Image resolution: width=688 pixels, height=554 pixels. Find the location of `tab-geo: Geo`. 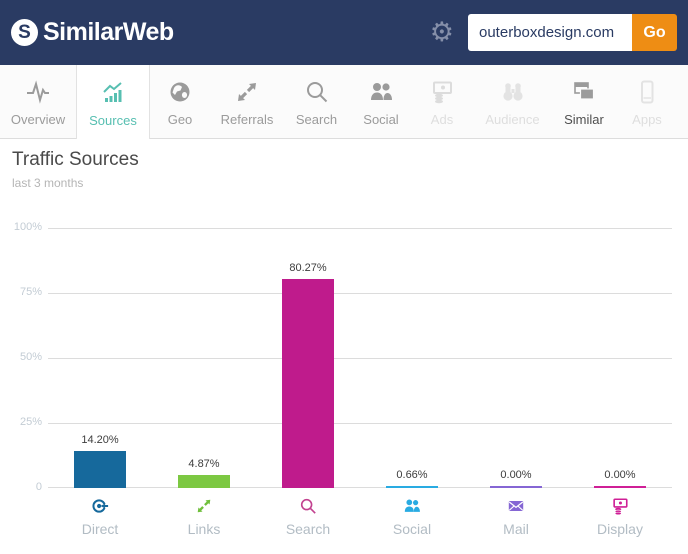

tab-geo: Geo is located at coordinates (180, 101).